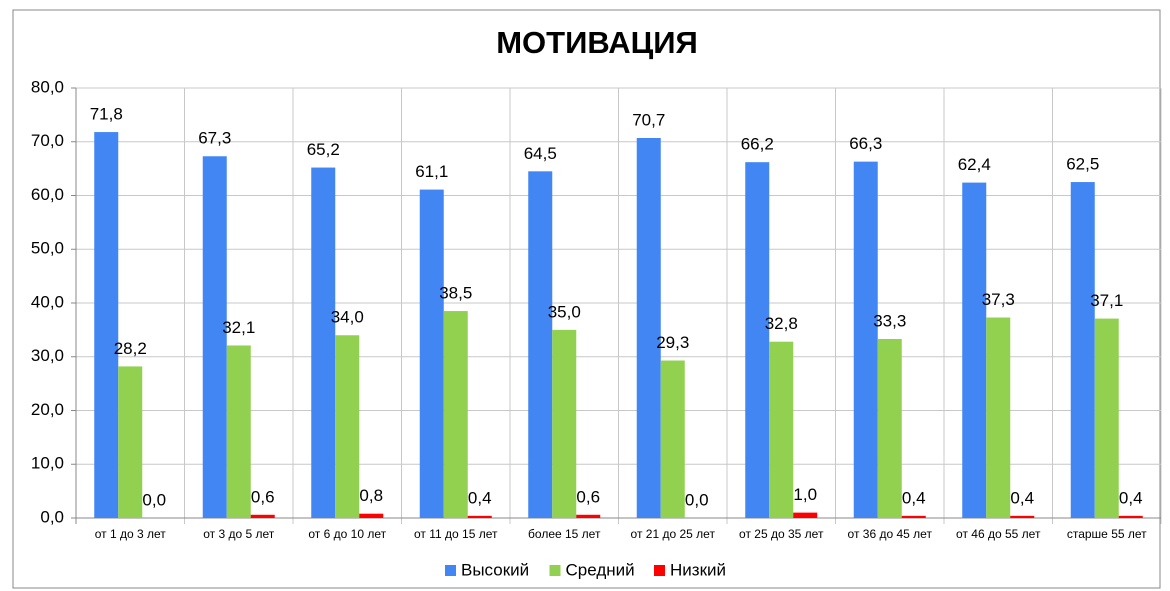  What do you see at coordinates (781, 323) in the screenshot?
I see `data-label: 32,8` at bounding box center [781, 323].